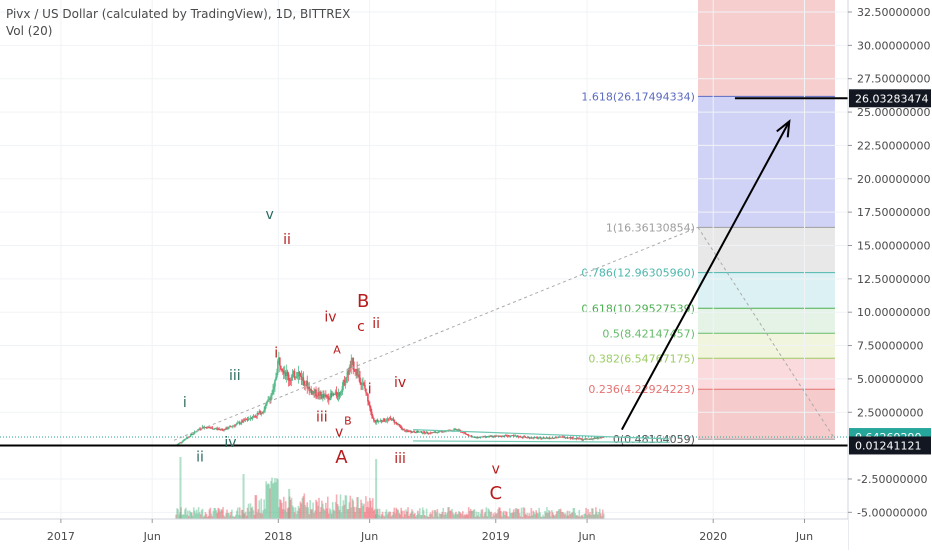 The height and width of the screenshot is (554, 932). Describe the element at coordinates (496, 470) in the screenshot. I see `wave-label: v` at that location.